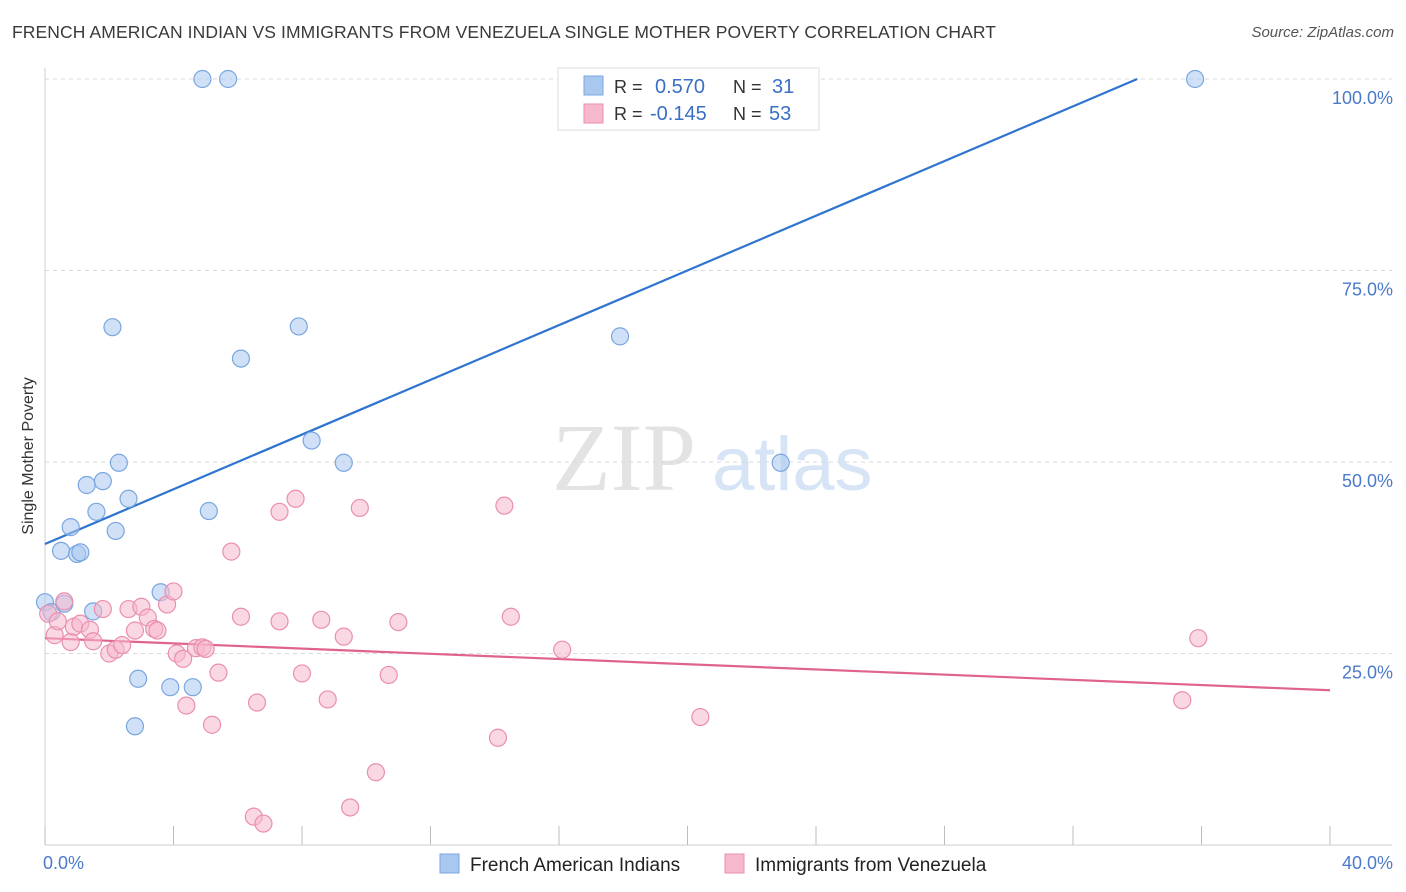 Image resolution: width=1406 pixels, height=892 pixels. I want to click on x-tick-labels: 0.0% 40.0%, so click(718, 863).